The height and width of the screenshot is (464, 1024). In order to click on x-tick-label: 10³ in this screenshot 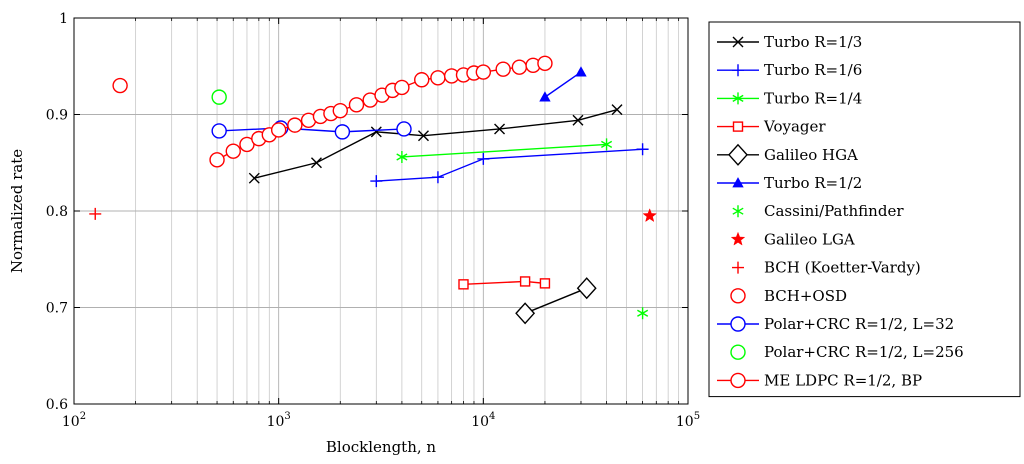, I will do `click(279, 420)`.